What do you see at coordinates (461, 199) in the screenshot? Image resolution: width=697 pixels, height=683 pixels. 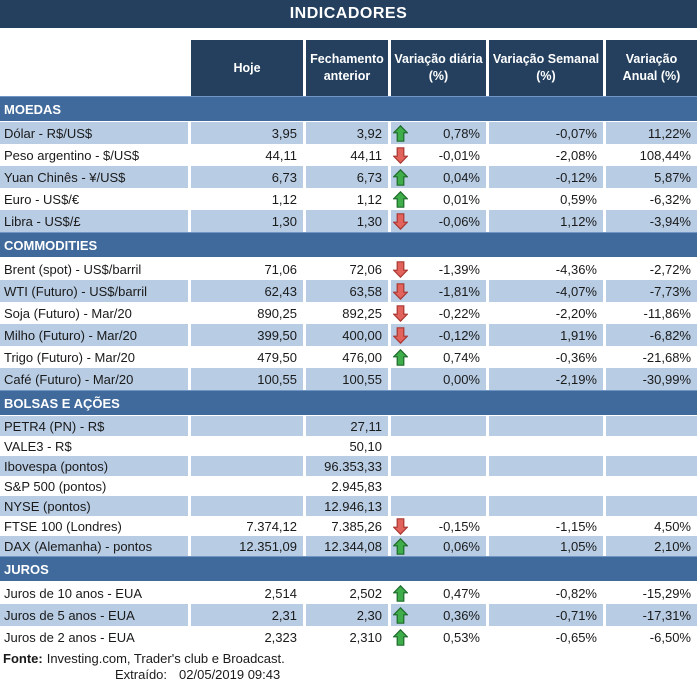 I see `variacao-diaria-value: 0,01%` at bounding box center [461, 199].